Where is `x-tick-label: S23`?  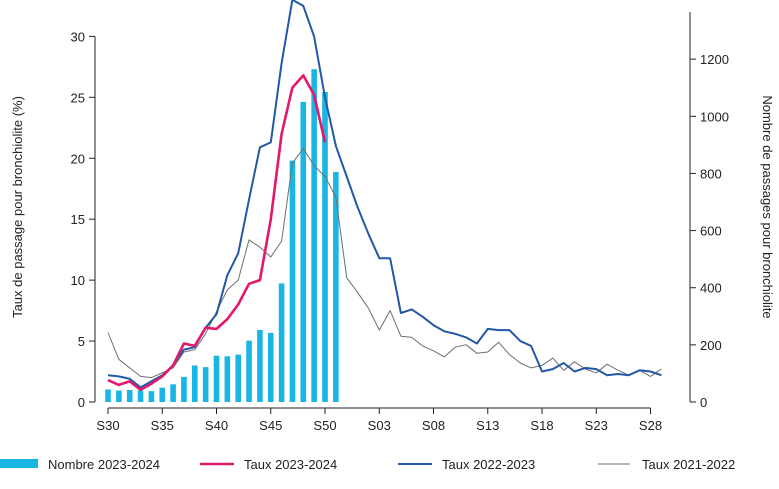
x-tick-label: S23 is located at coordinates (596, 425).